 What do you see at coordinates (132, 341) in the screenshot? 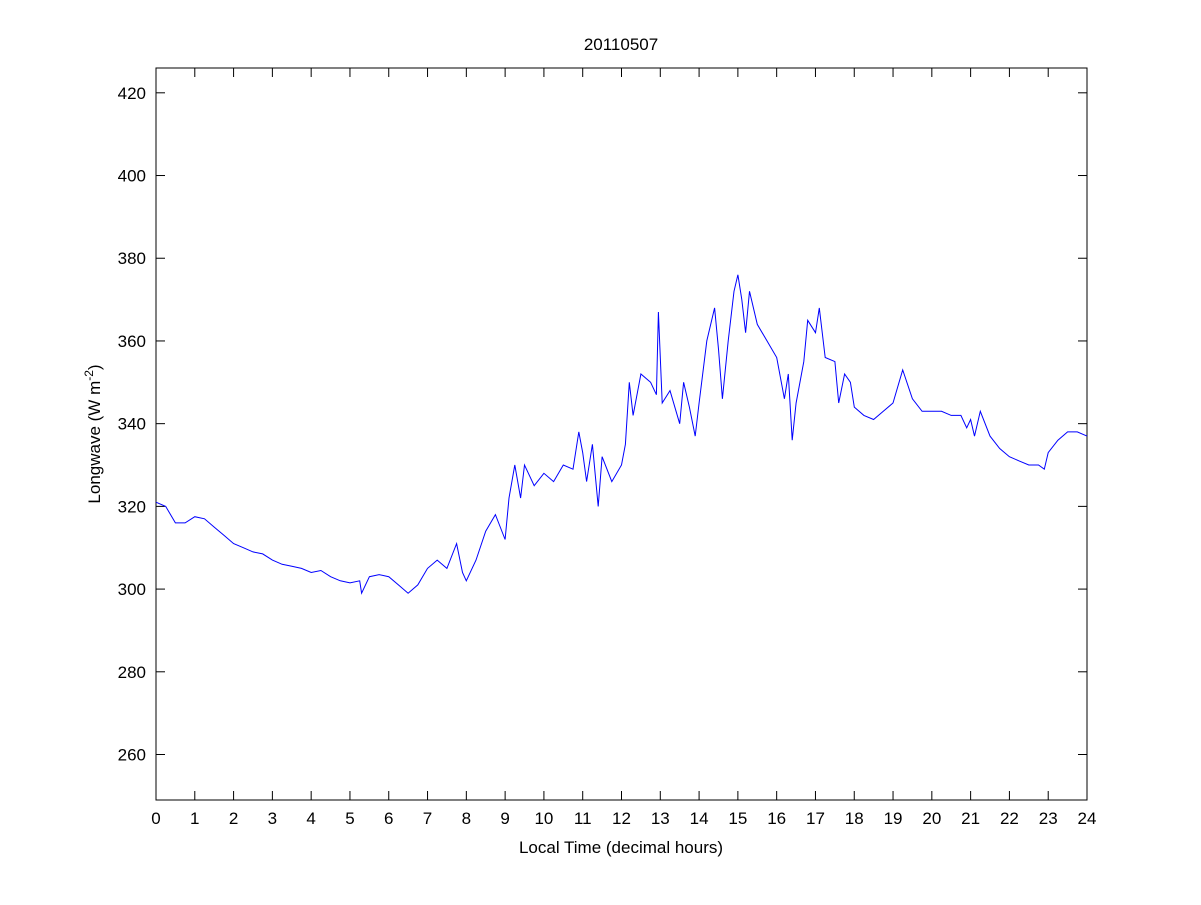
I see `y-tick-label: 360` at bounding box center [132, 341].